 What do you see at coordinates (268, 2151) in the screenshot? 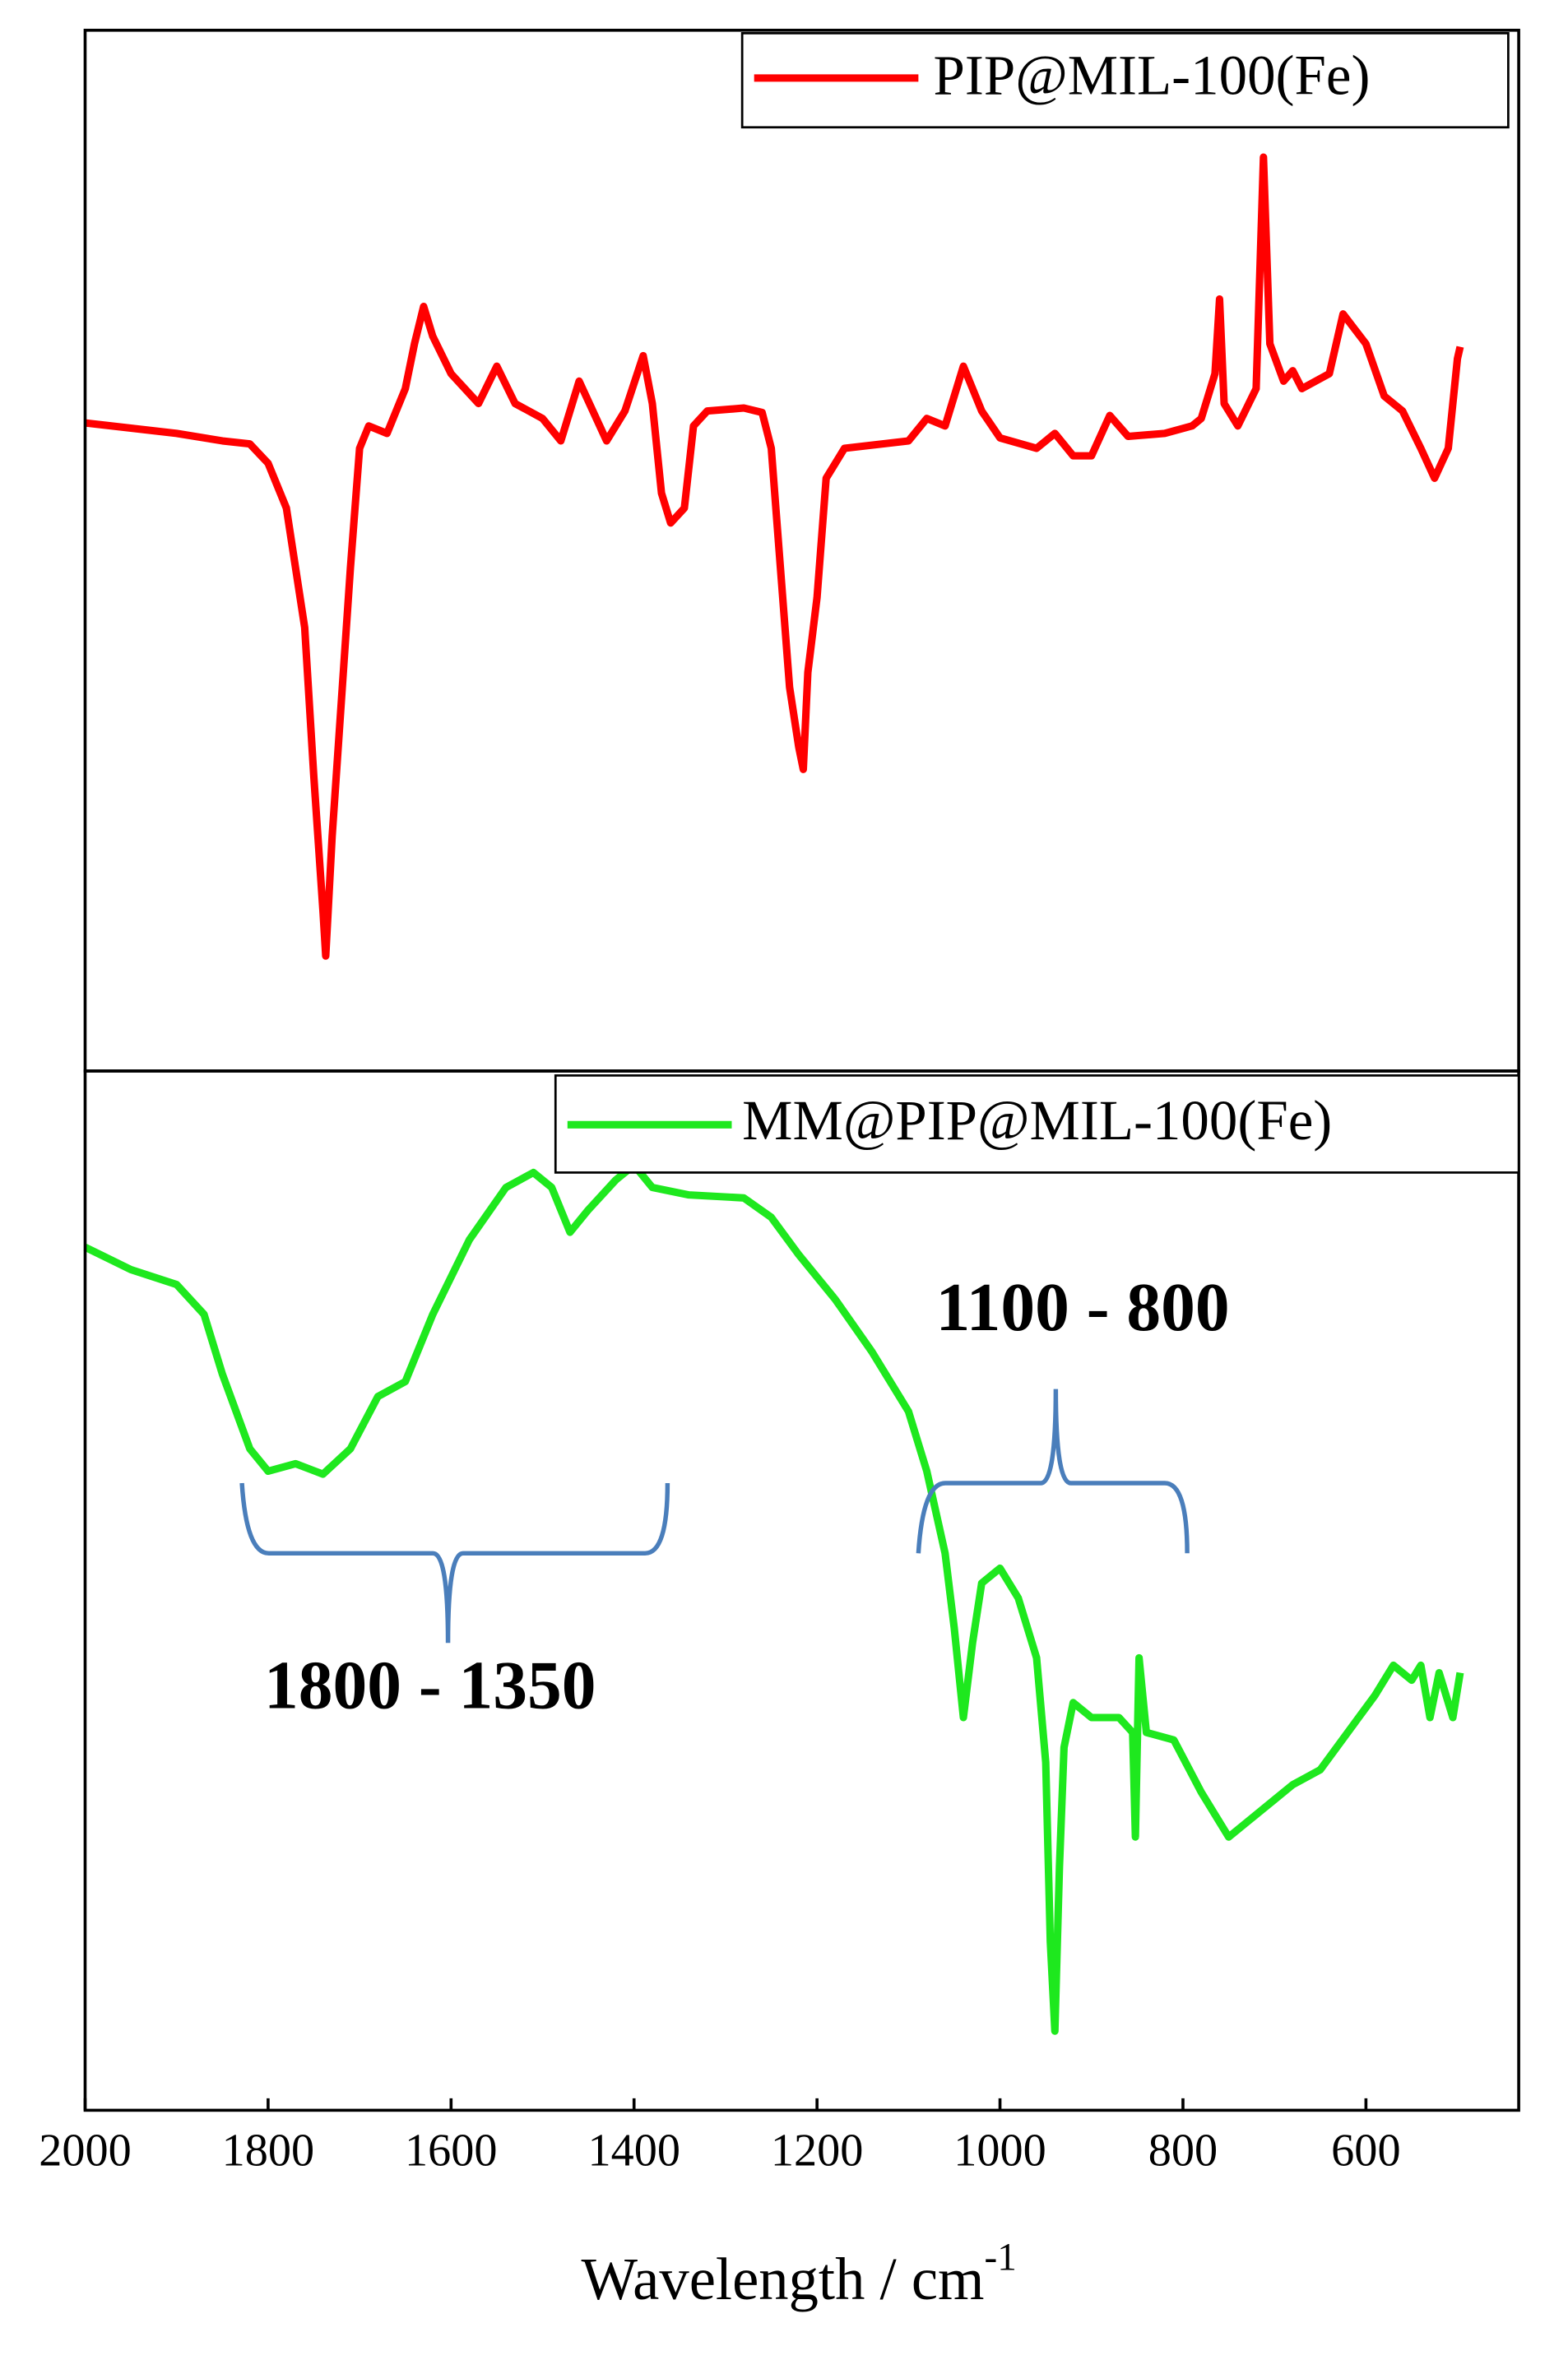
I see `x-tick-label: 1800` at bounding box center [268, 2151].